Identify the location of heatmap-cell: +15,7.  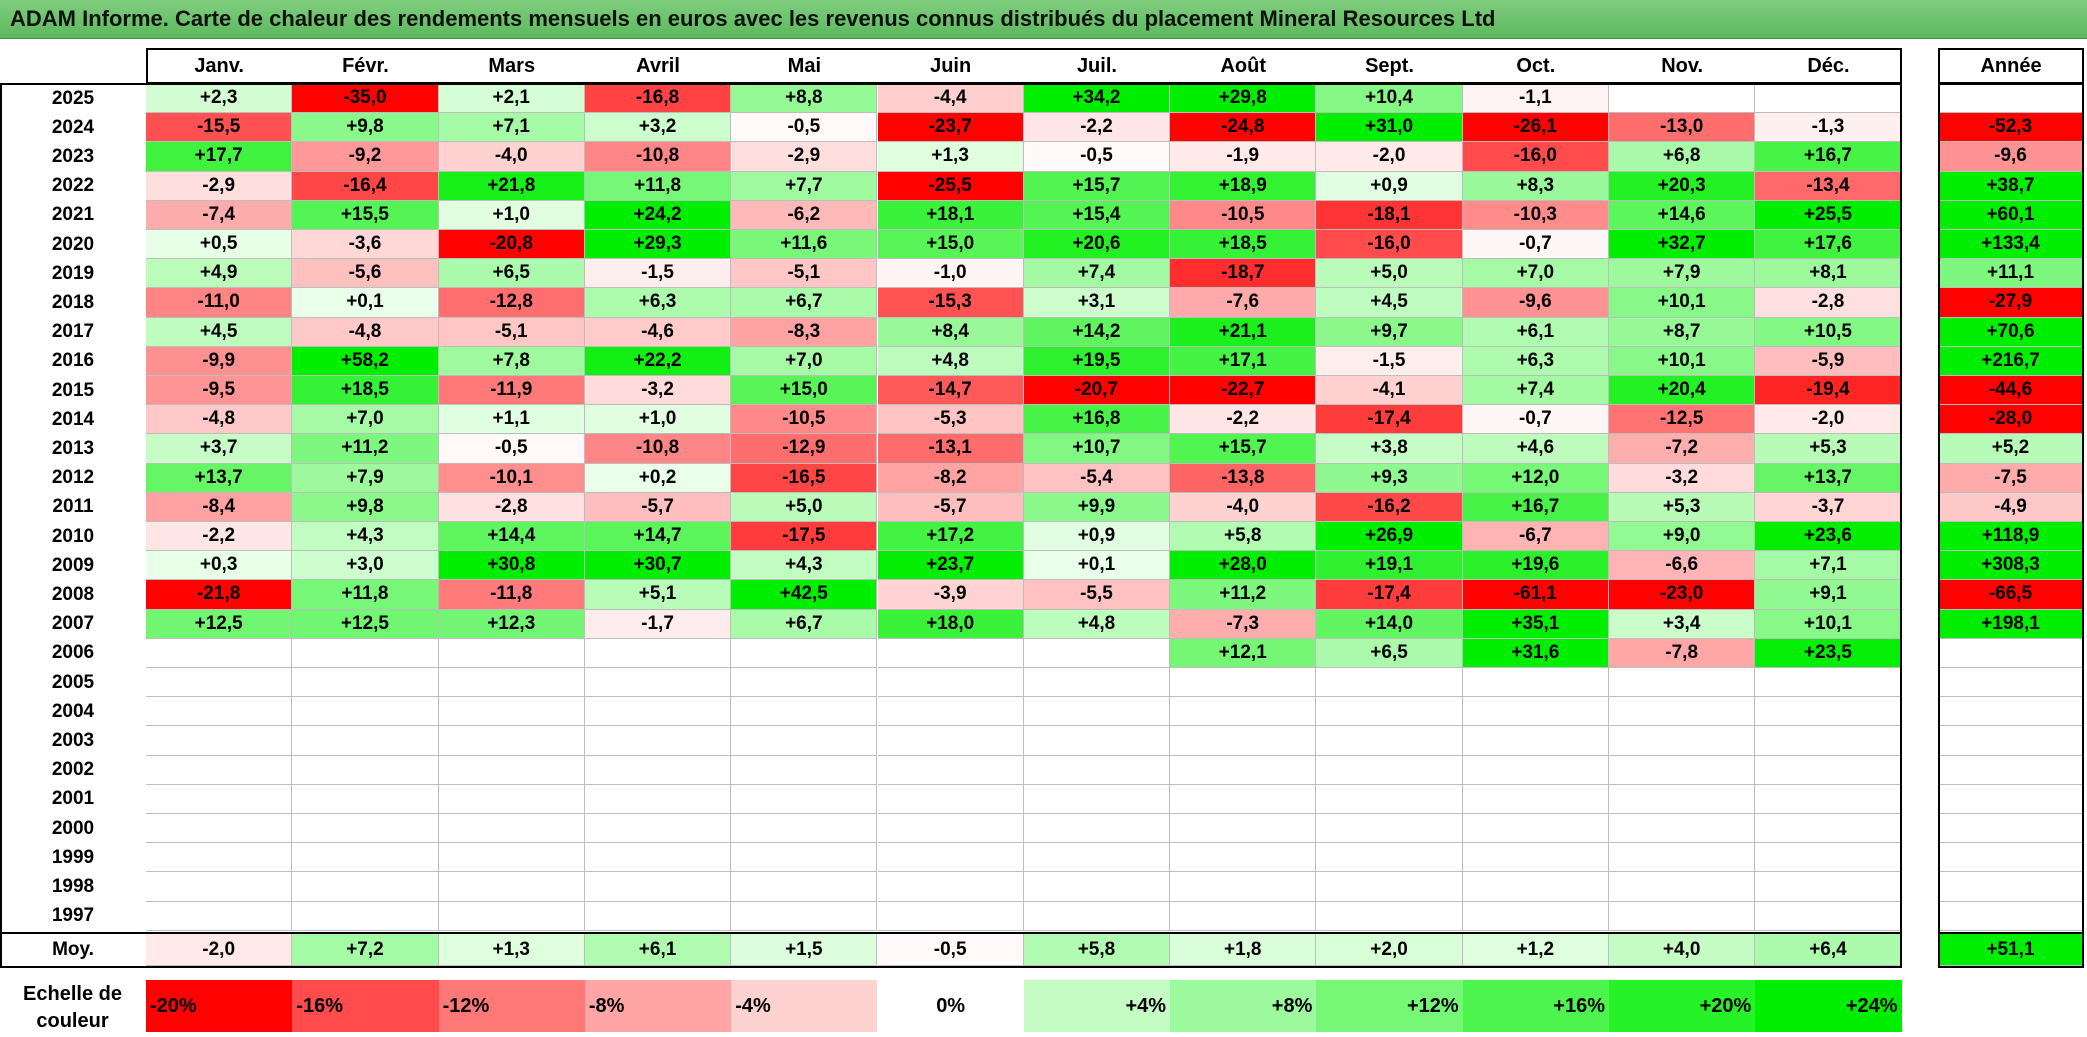
(1243, 449).